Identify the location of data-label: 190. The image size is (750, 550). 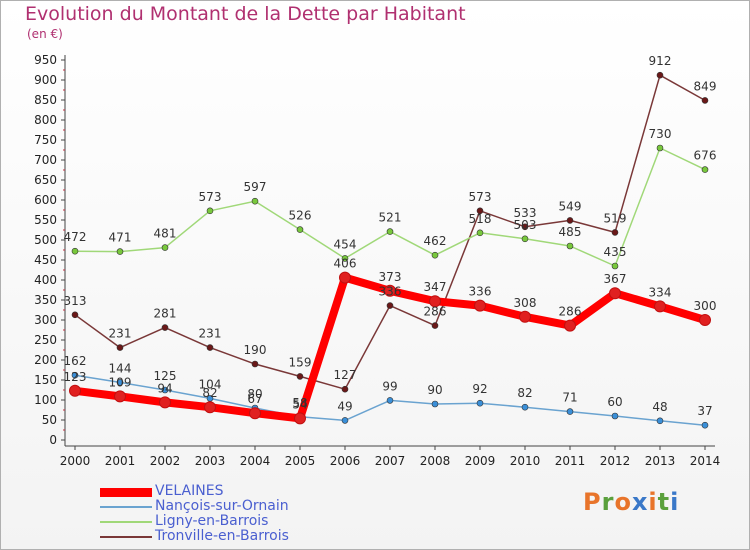
(255, 350).